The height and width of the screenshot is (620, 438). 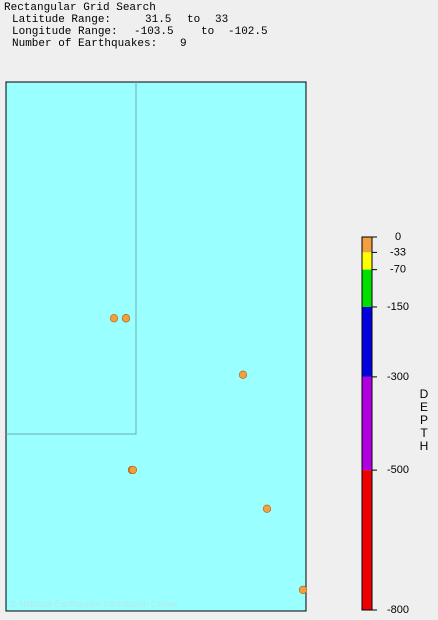 I want to click on longitude-line: Longitude Range: -103.5 to -102.5, so click(x=140, y=32).